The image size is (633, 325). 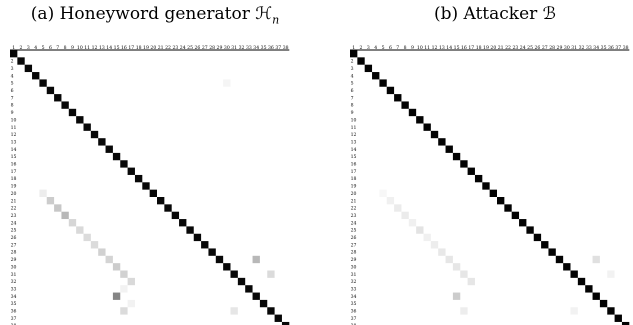 What do you see at coordinates (183, 48) in the screenshot?
I see `x-tick-label: 24` at bounding box center [183, 48].